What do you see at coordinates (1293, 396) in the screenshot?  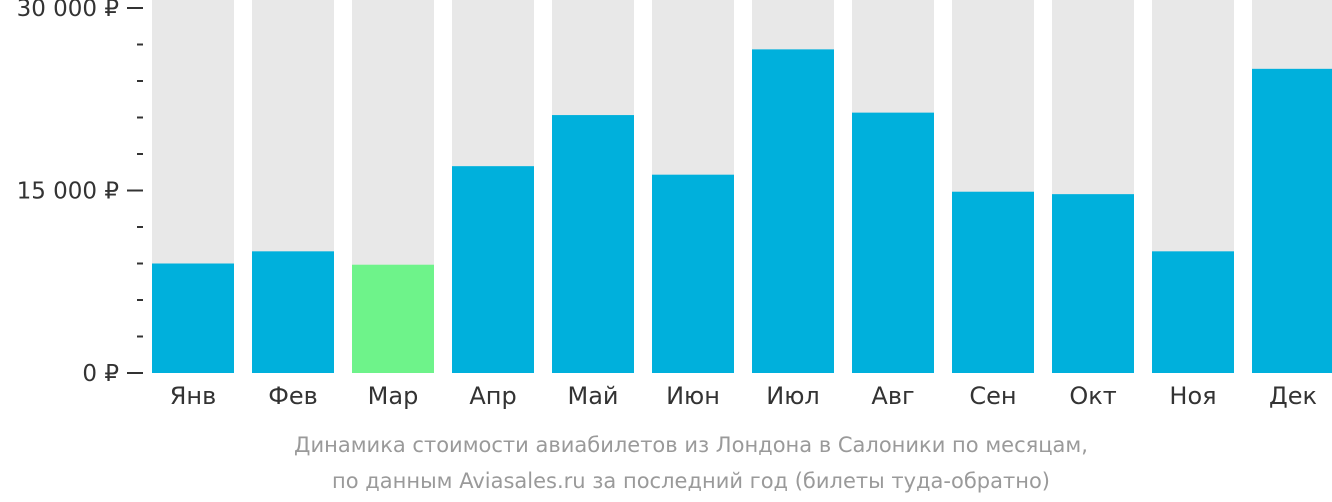 I see `x-tick-label: Дек` at bounding box center [1293, 396].